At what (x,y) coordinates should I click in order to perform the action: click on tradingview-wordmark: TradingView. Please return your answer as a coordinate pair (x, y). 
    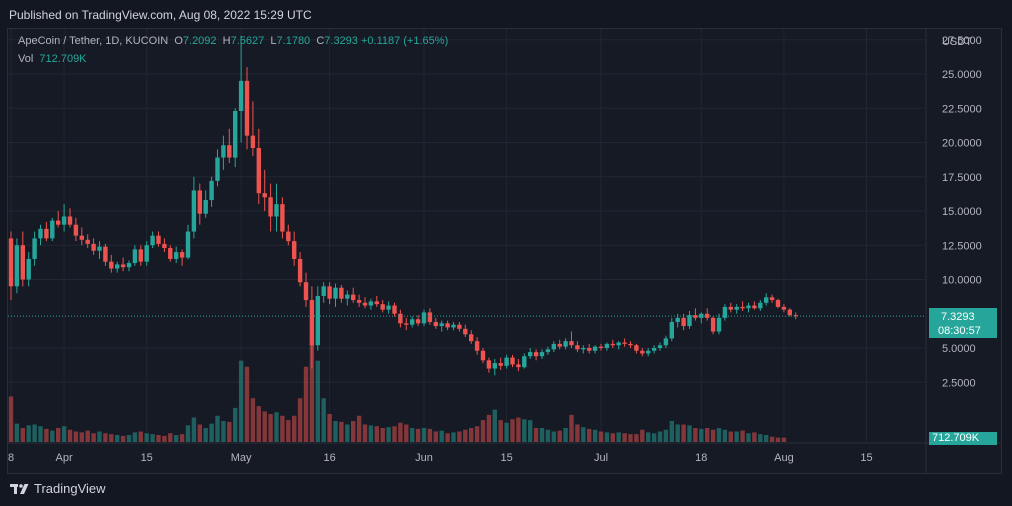
    Looking at the image, I should click on (70, 488).